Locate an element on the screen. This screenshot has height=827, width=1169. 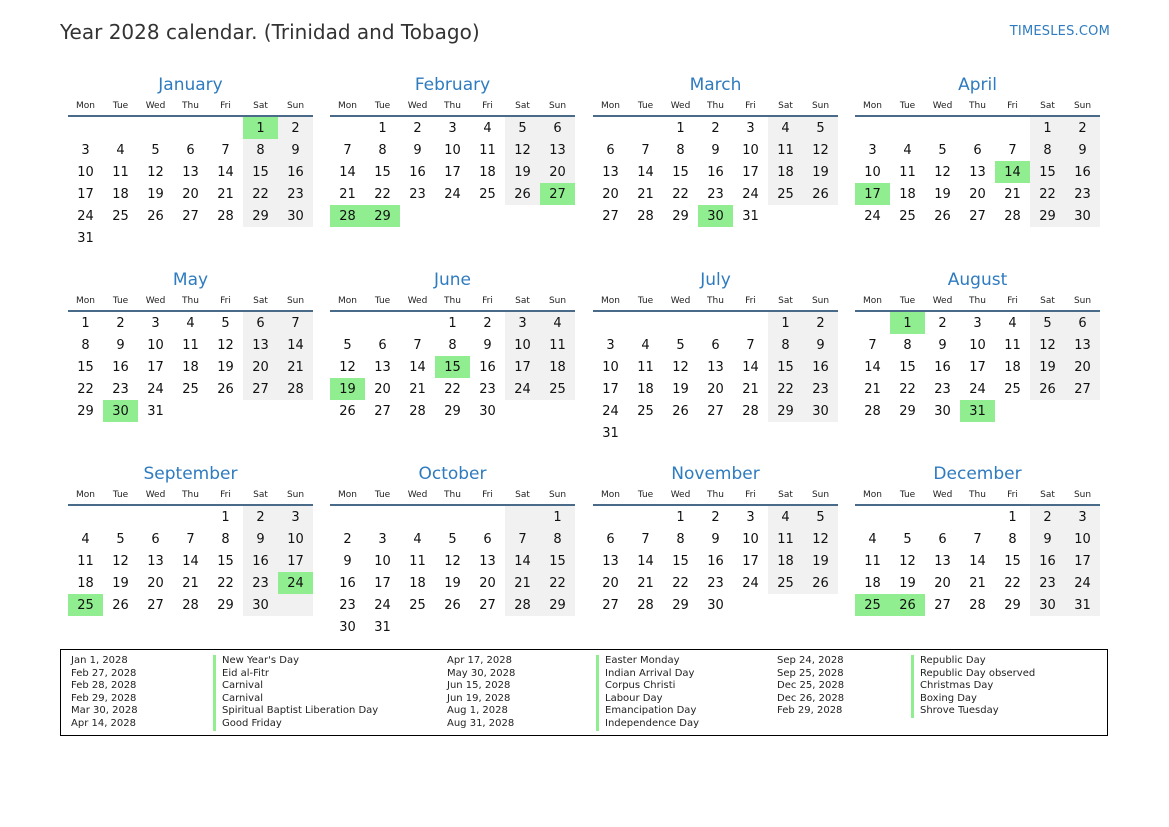
day-cell: 30 is located at coordinates (260, 605).